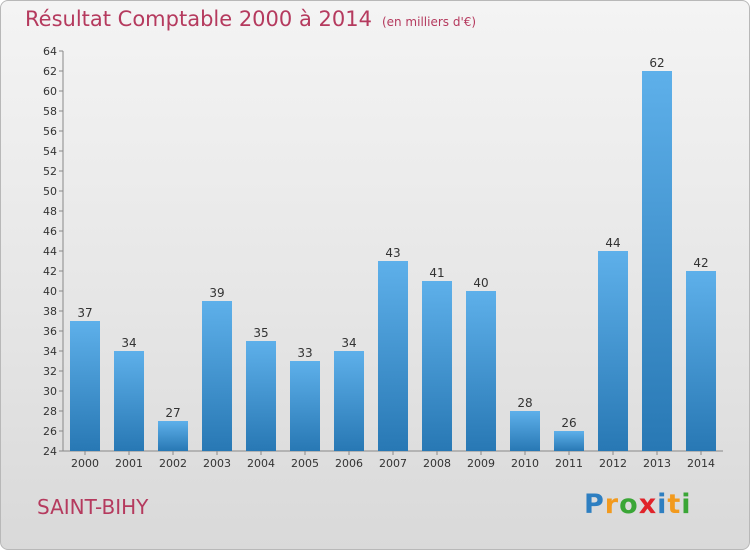  I want to click on title-unit: (en milliers d'€), so click(429, 22).